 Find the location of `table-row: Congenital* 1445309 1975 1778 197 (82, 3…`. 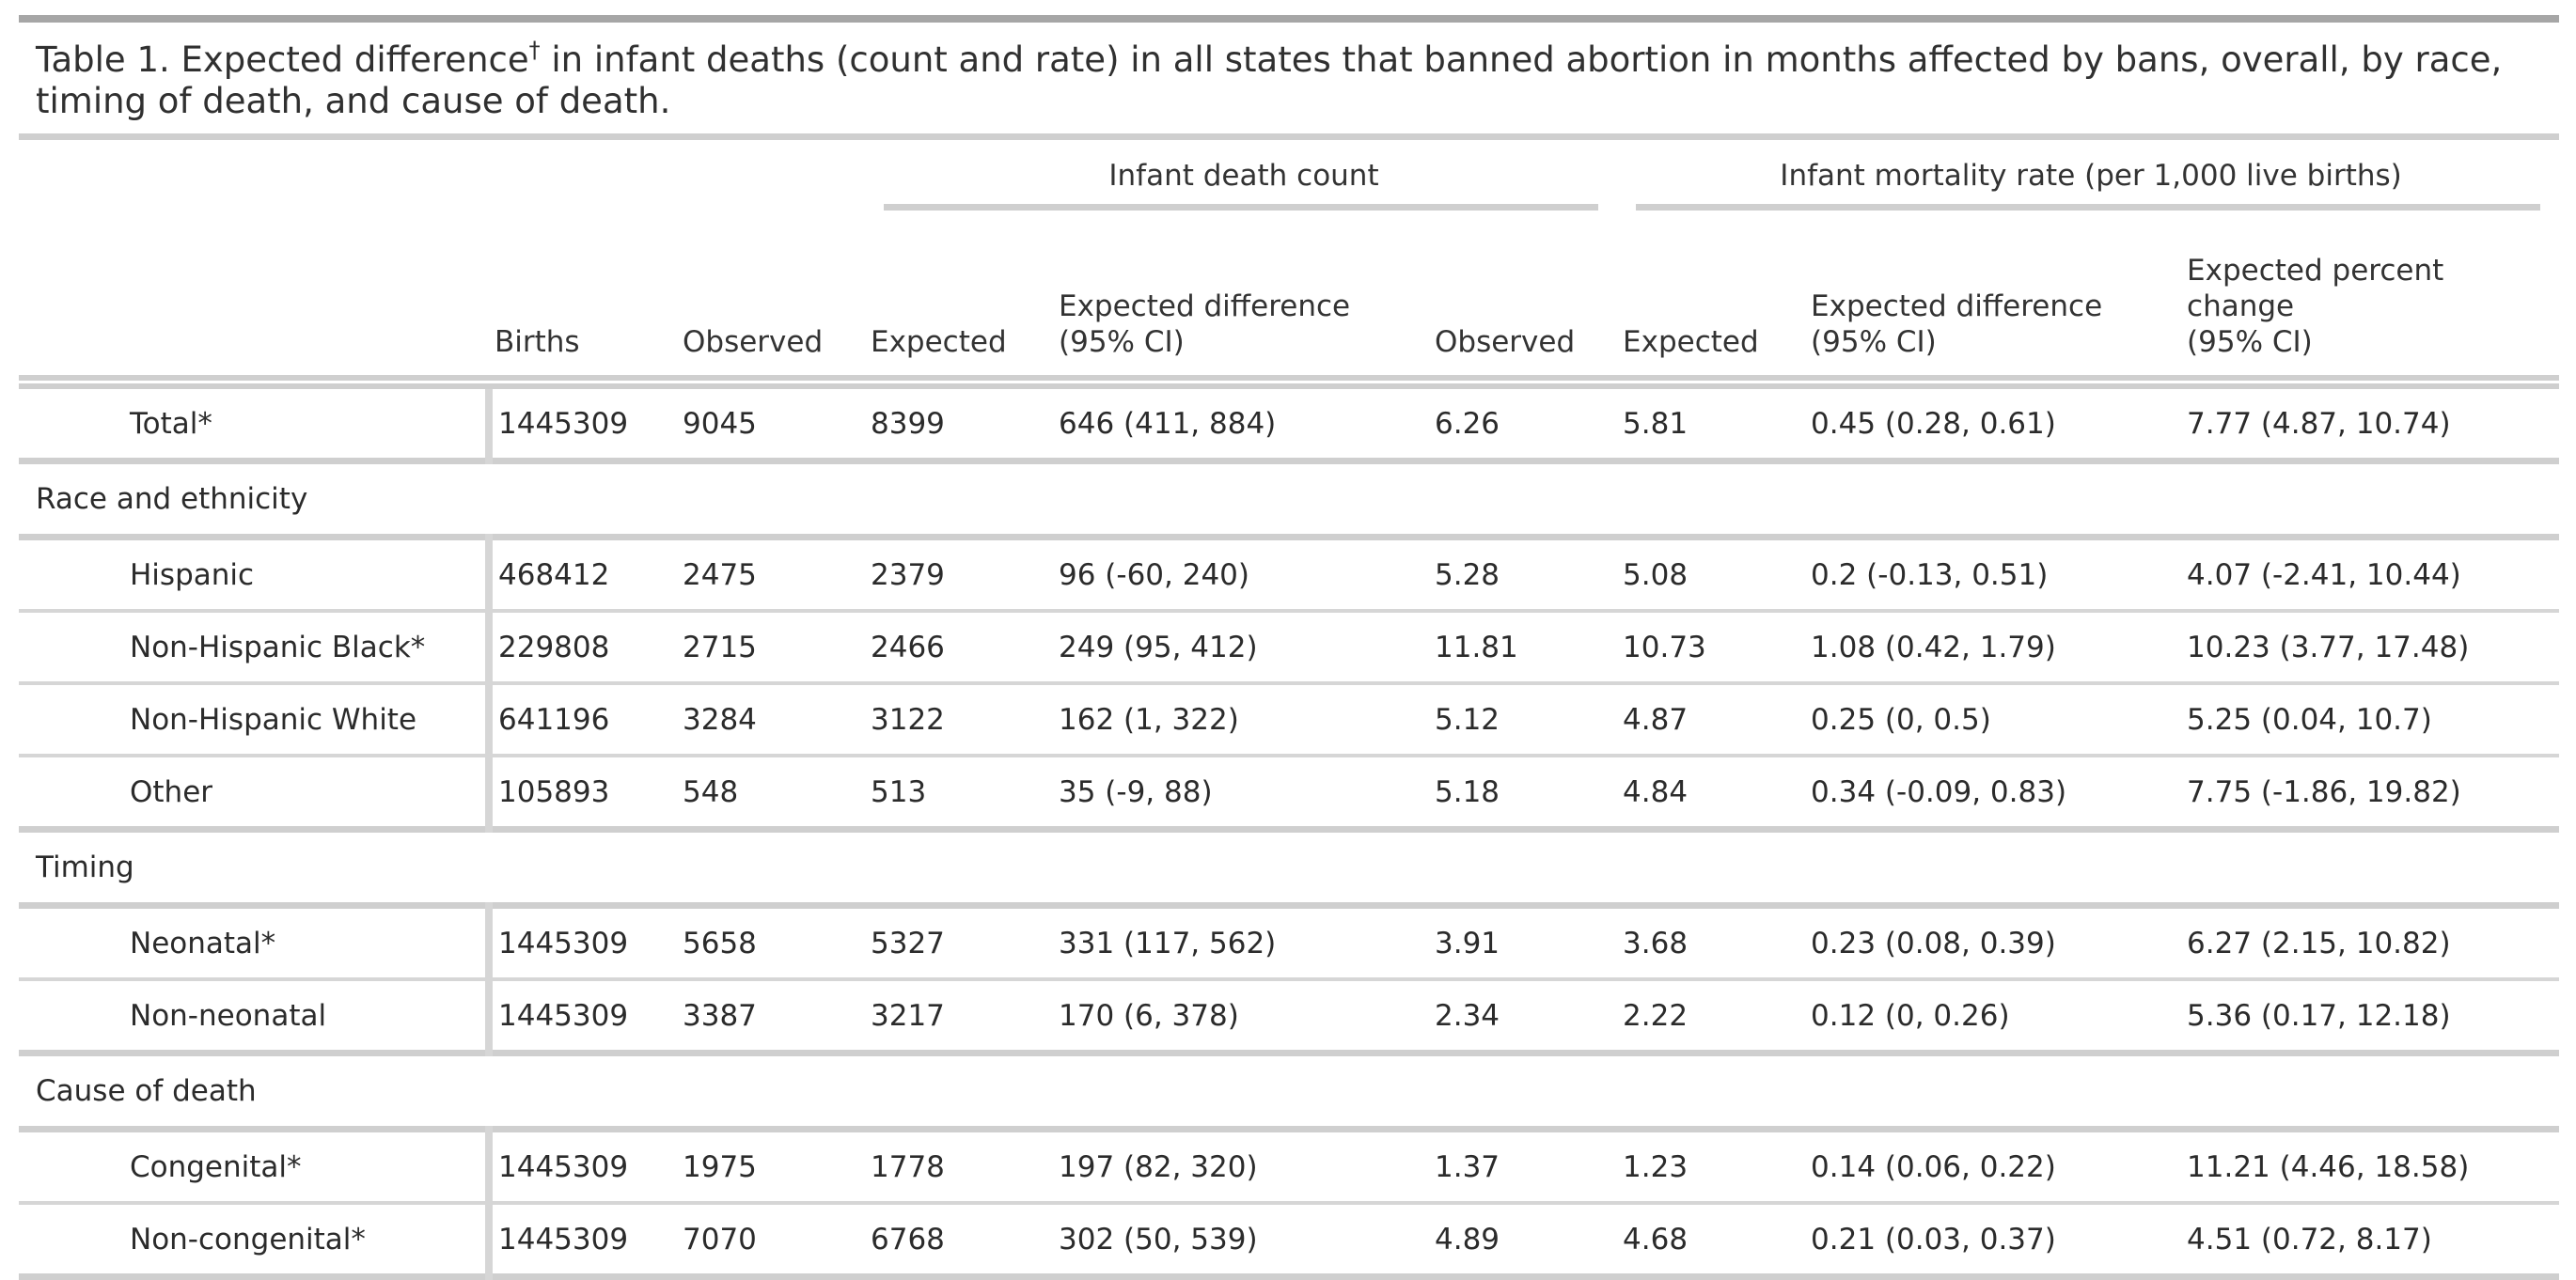

table-row: Congenital* 1445309 1975 1778 197 (82, 3… is located at coordinates (1289, 1167).